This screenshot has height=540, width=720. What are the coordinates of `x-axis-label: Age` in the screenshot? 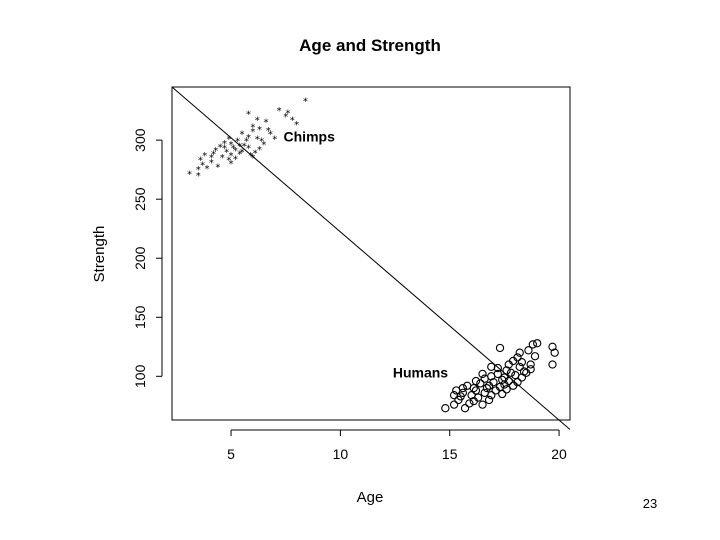 It's located at (370, 497).